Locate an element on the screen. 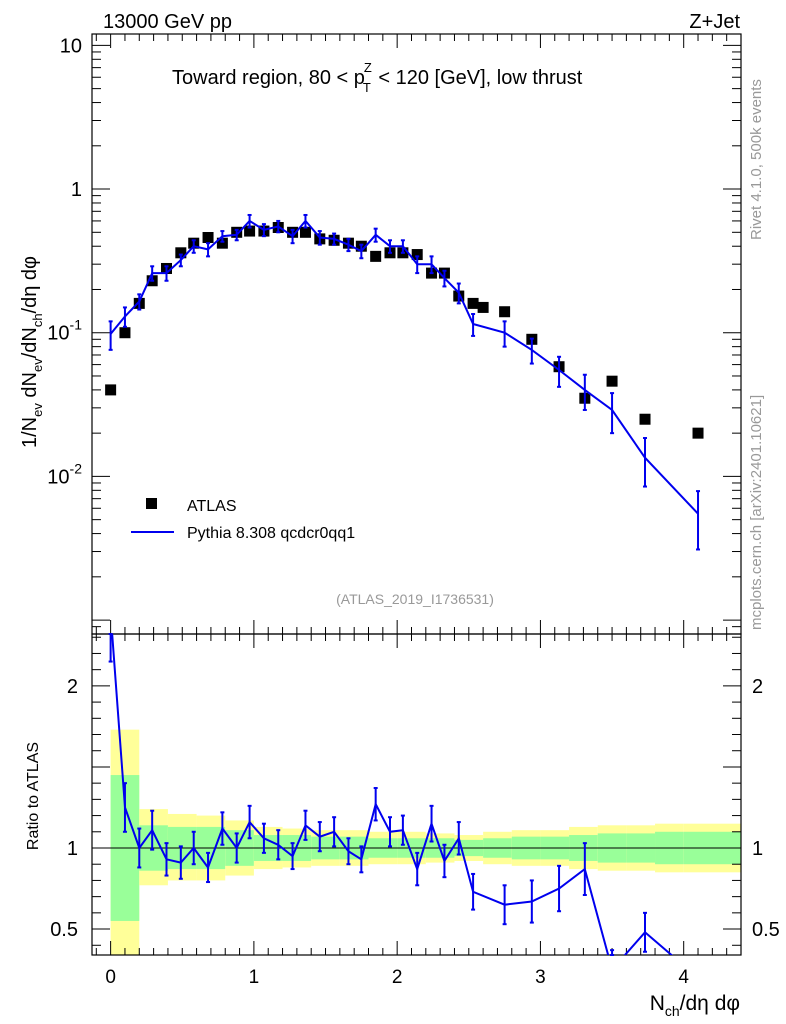 Image resolution: width=786 pixels, height=1024 pixels. main-y-tick-label: 10⁻¹ is located at coordinates (64, 331).